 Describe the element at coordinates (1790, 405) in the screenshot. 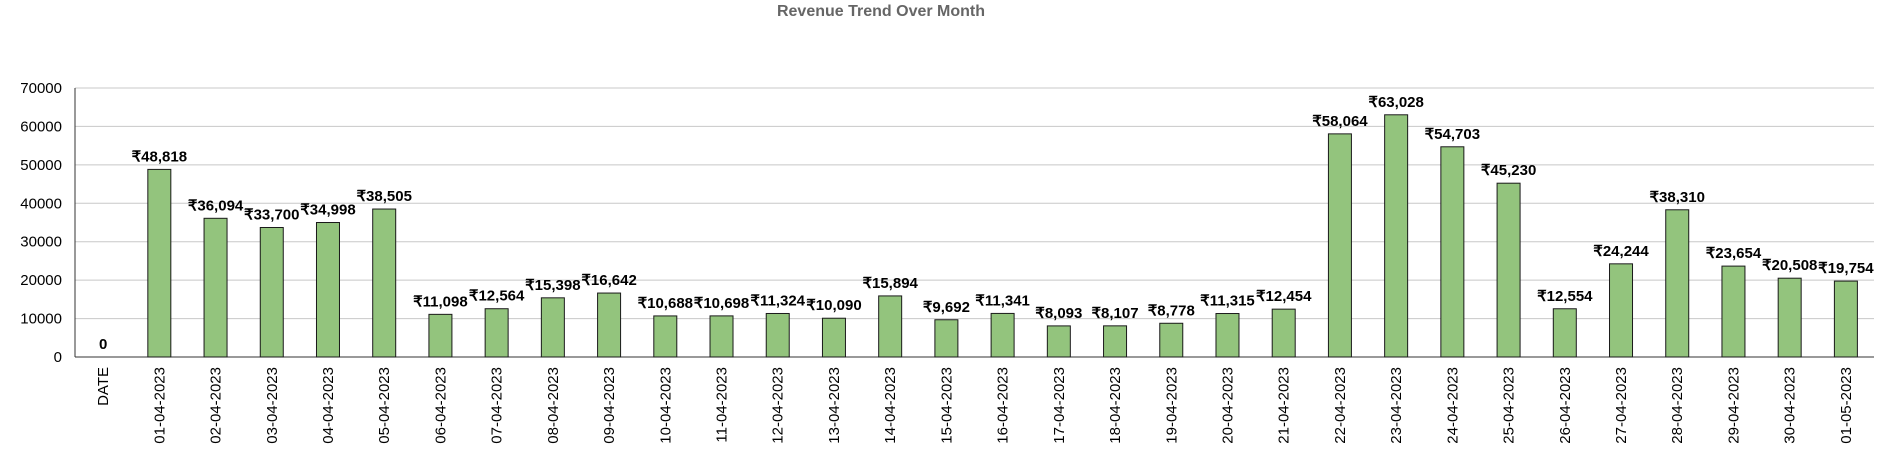

I see `x-tick-label: 30-04-2023` at that location.